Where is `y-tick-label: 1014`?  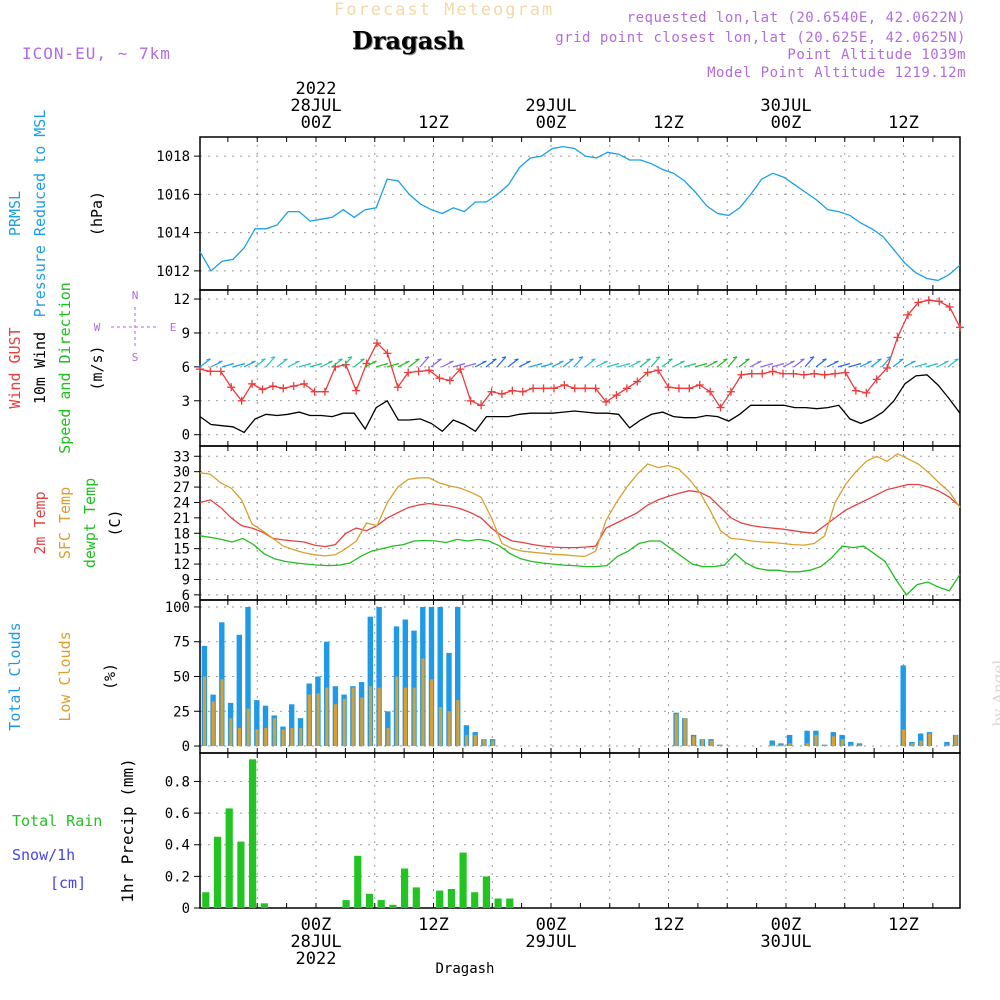
y-tick-label: 1014 is located at coordinates (173, 234).